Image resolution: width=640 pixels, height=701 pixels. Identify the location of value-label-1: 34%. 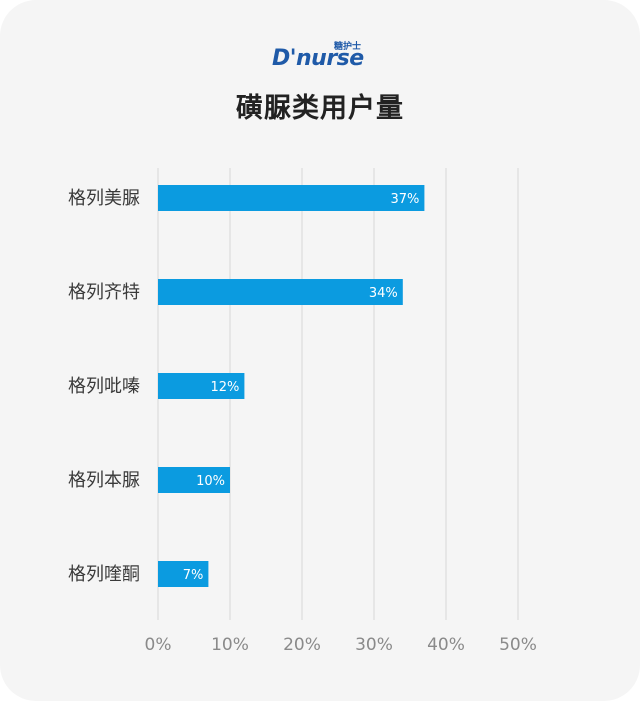
(383, 293).